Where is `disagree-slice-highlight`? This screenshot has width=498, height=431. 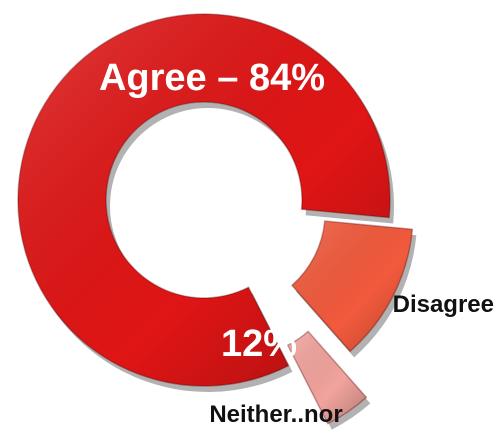
disagree-slice-highlight is located at coordinates (327, 377).